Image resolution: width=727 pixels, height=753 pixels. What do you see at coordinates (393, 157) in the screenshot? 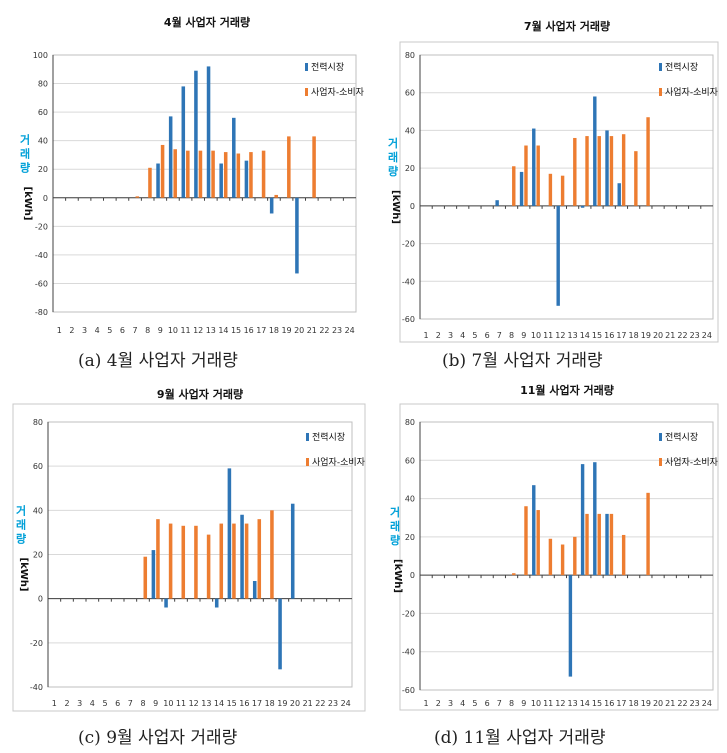
I see `y-axis-label: 래` at bounding box center [393, 157].